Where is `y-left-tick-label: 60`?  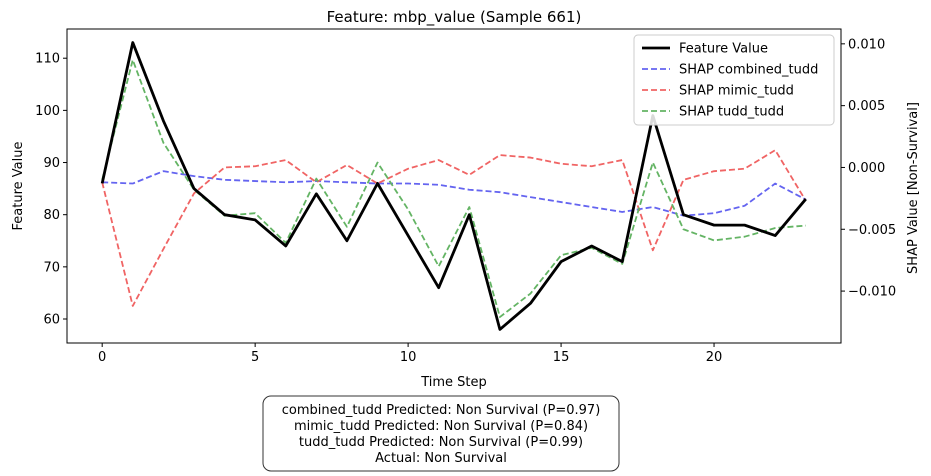 y-left-tick-label: 60 is located at coordinates (51, 320).